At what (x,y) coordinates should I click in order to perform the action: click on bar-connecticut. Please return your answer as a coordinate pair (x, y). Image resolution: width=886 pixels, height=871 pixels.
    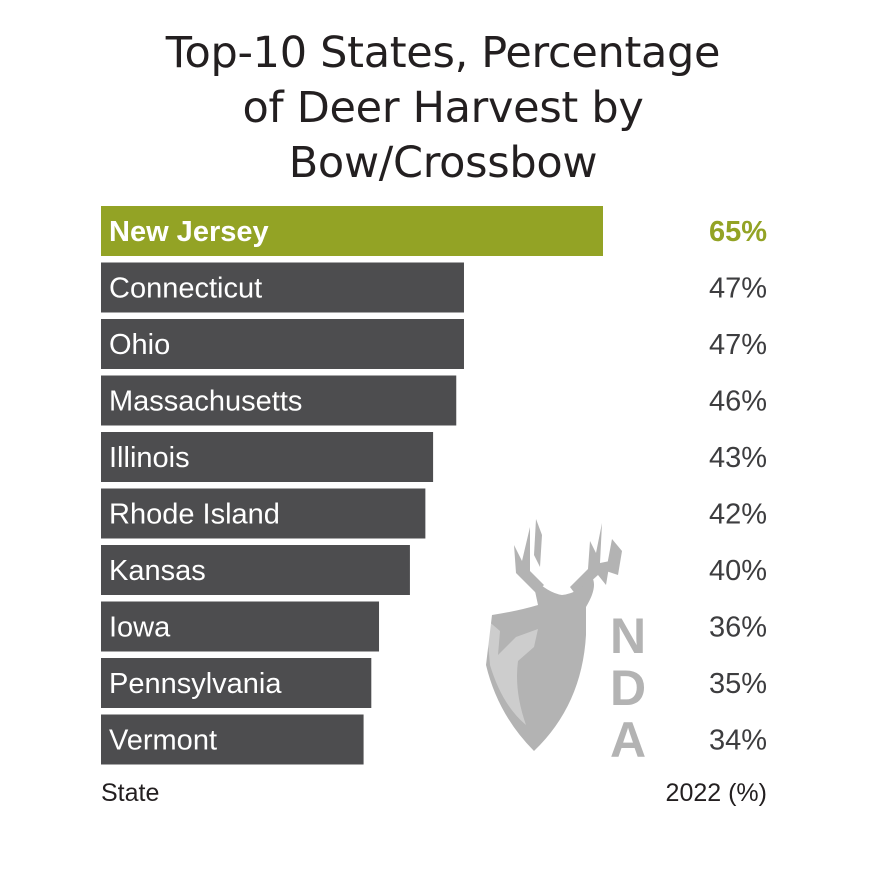
    Looking at the image, I should click on (282, 287).